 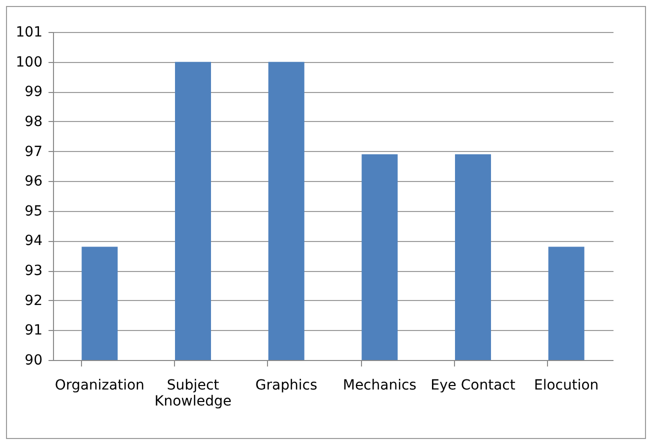 I want to click on y-tick-label: 94, so click(x=33, y=241).